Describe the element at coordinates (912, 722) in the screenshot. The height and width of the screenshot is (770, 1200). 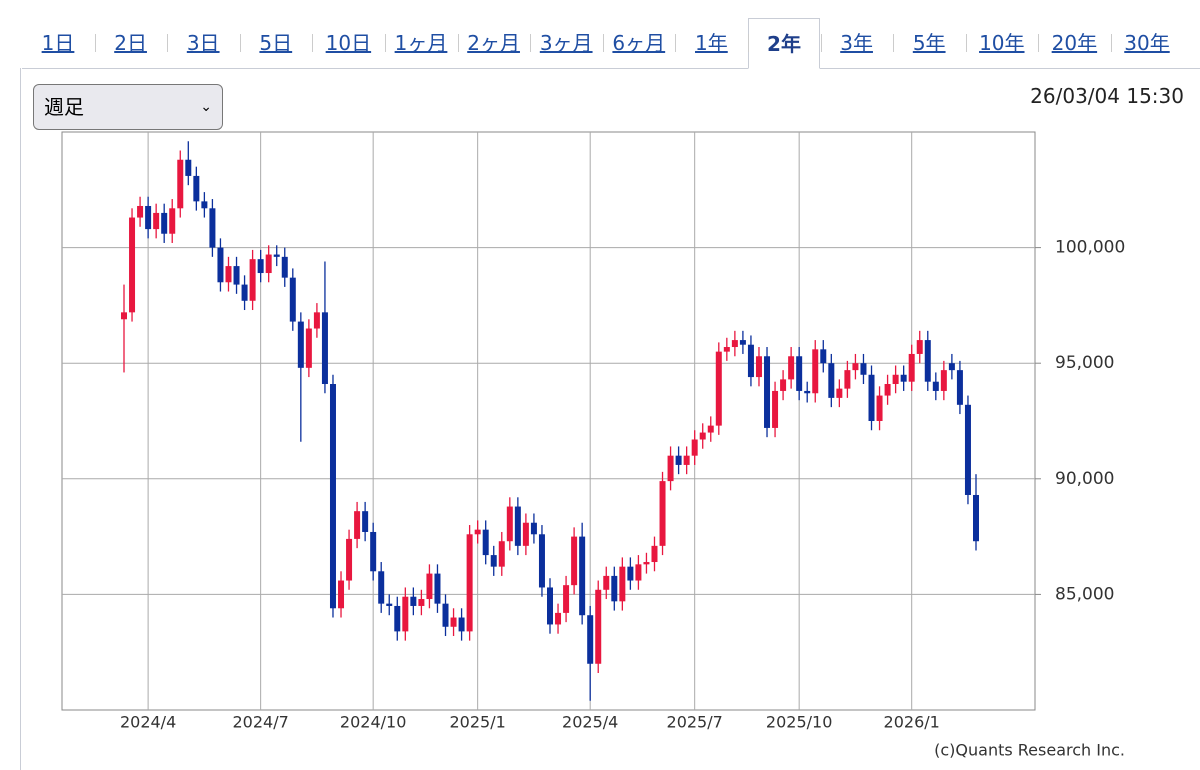
I see `x-tick-label: 2026/1` at that location.